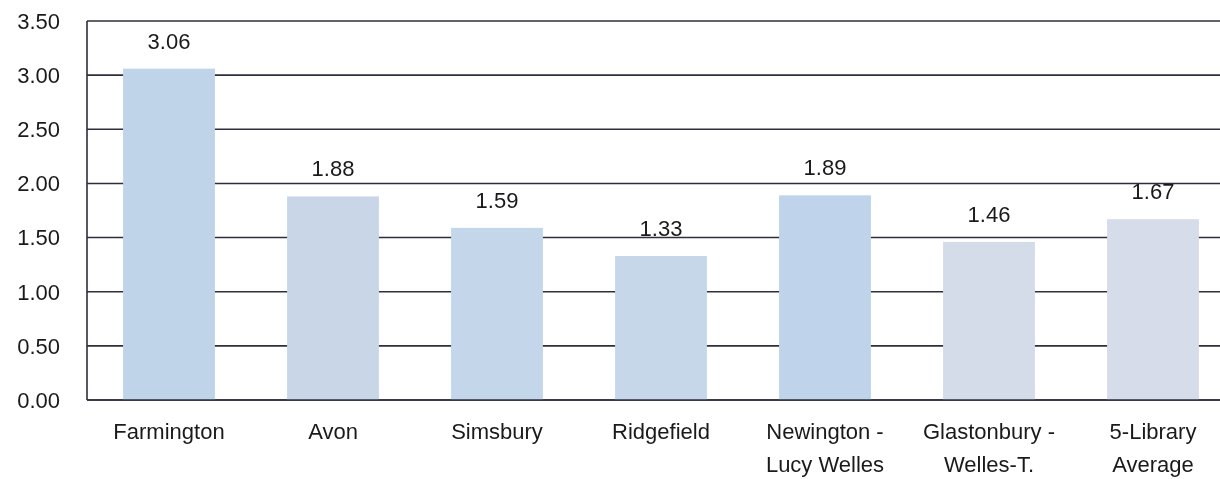 Image resolution: width=1220 pixels, height=479 pixels. What do you see at coordinates (989, 214) in the screenshot?
I see `data-label: 1.46` at bounding box center [989, 214].